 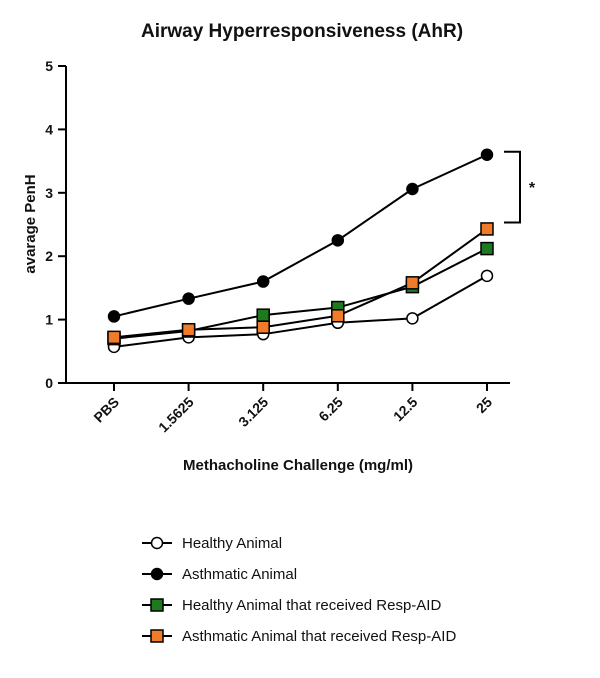 I want to click on significance-star: *, so click(x=532, y=188).